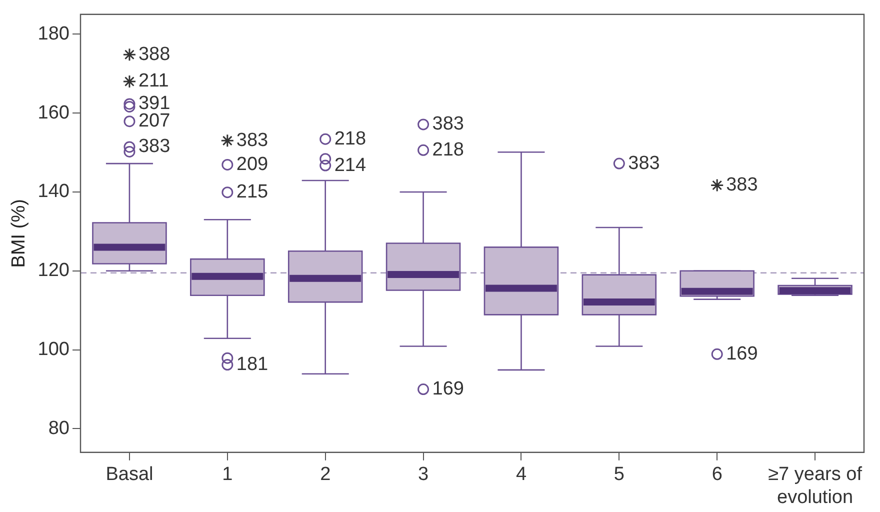 Image resolution: width=880 pixels, height=512 pixels. What do you see at coordinates (54, 349) in the screenshot?
I see `y-tick-label: 100` at bounding box center [54, 349].